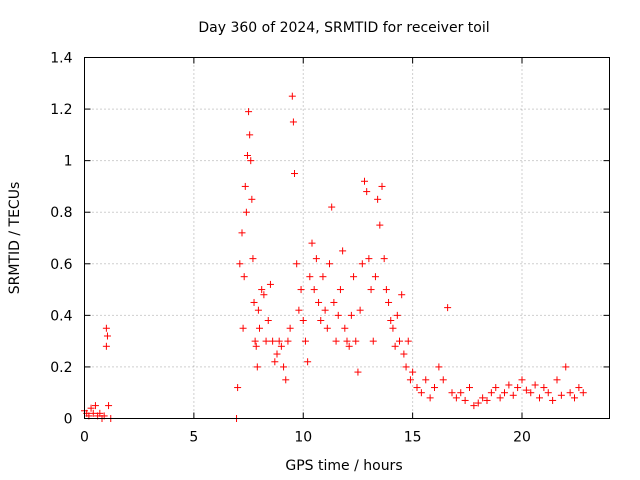 The width and height of the screenshot is (640, 480). I want to click on y-axis-label: SRMTID / TECUs, so click(15, 238).